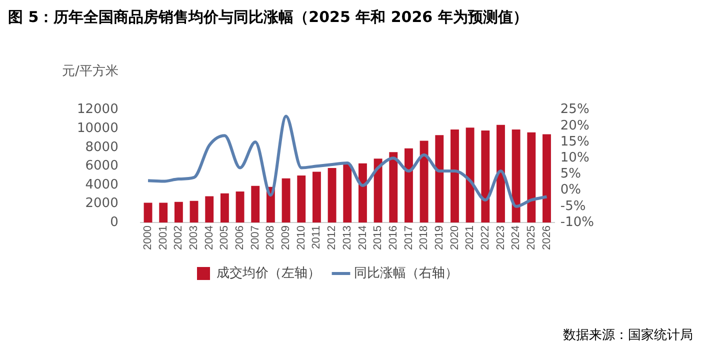  Describe the element at coordinates (571, 174) in the screenshot. I see `y2-tick-label: 5%` at that location.